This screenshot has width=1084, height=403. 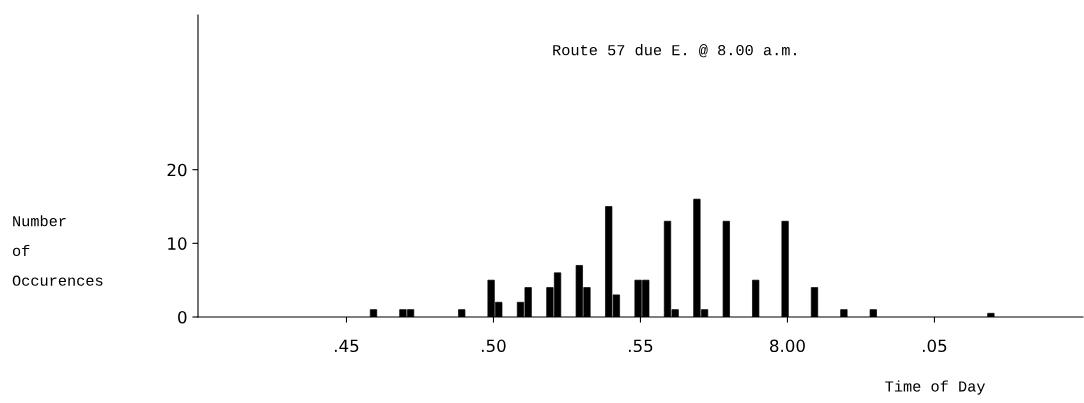 What do you see at coordinates (640, 346) in the screenshot?
I see `x-tick-label: .55` at bounding box center [640, 346].